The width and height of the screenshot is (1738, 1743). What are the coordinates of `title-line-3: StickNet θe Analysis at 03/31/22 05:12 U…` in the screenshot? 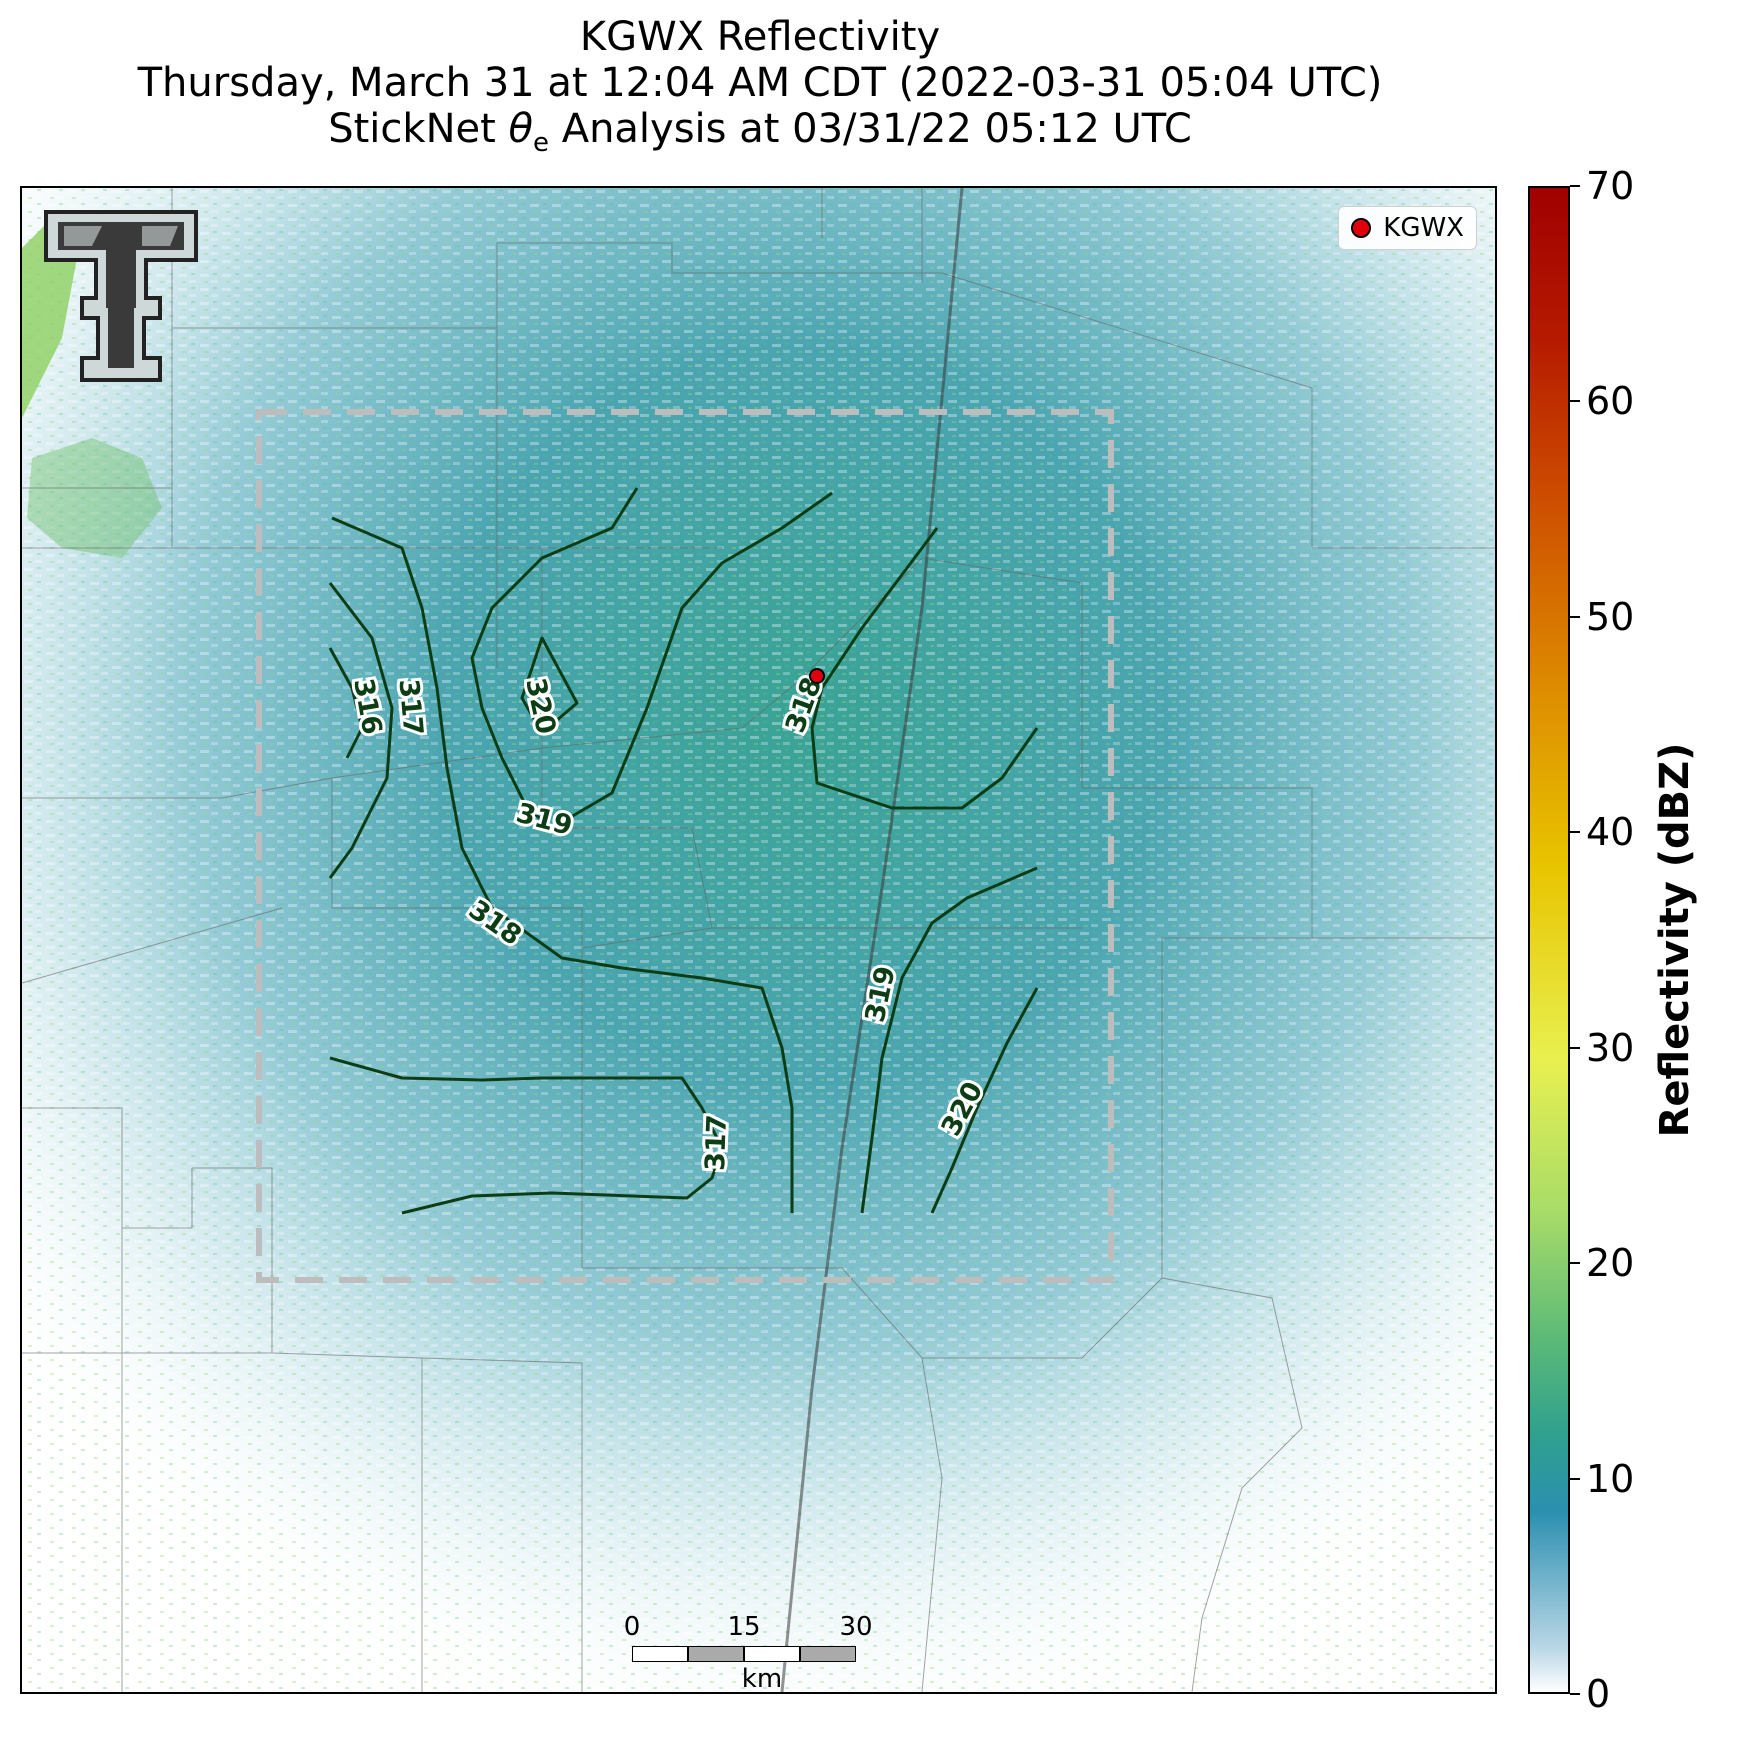 It's located at (760, 136).